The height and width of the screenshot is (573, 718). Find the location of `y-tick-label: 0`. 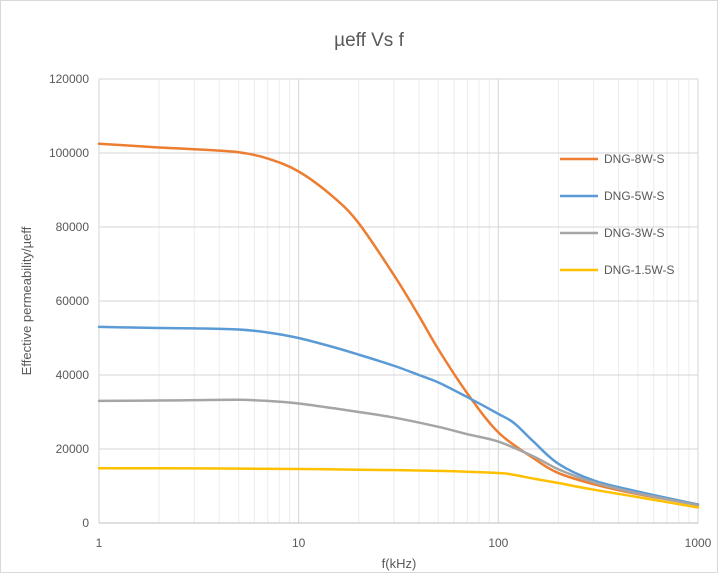

y-tick-label: 0 is located at coordinates (85, 523).